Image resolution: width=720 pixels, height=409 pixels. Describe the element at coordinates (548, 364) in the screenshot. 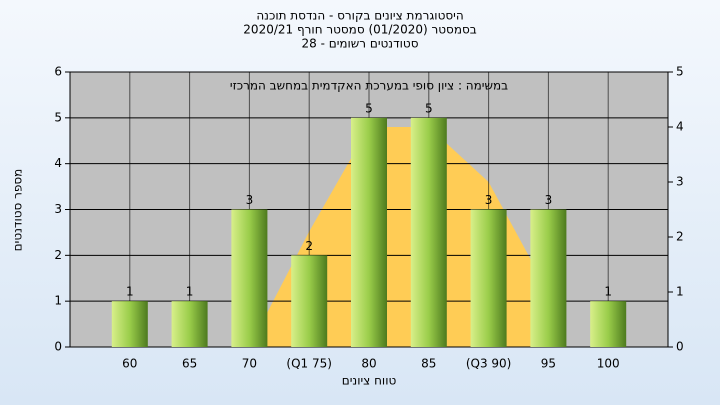

I see `x-tick-label: 95` at that location.